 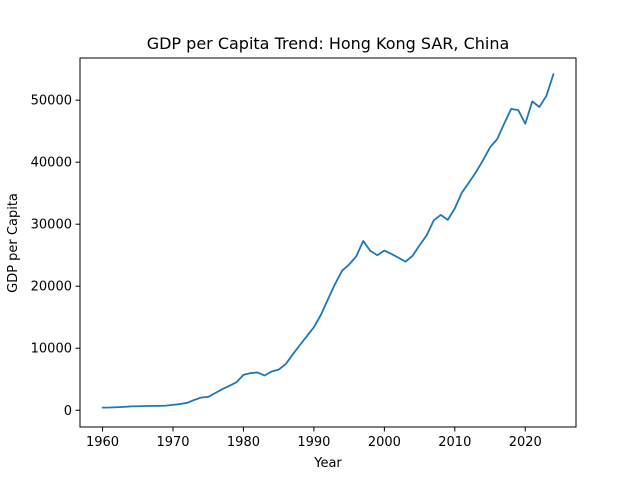 I want to click on y-tick-label: 30000, so click(x=51, y=225).